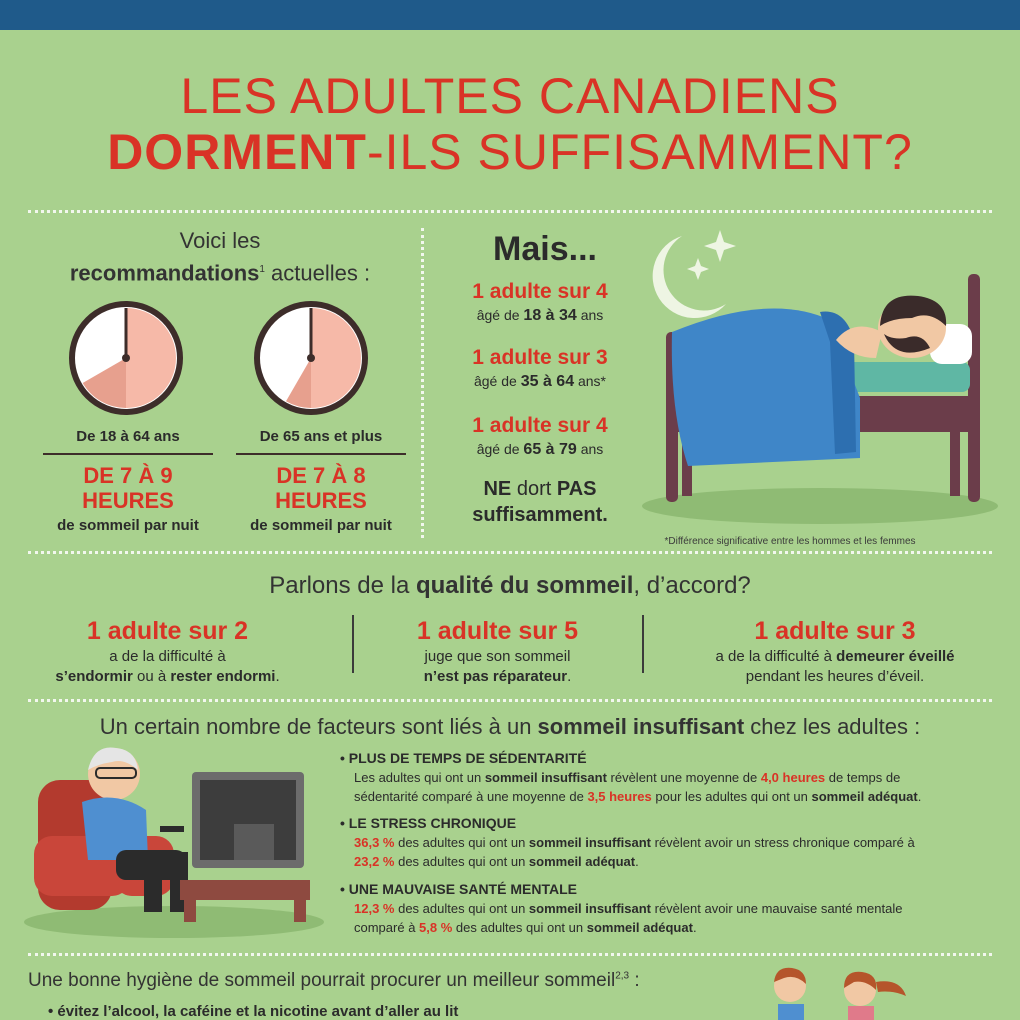 The width and height of the screenshot is (1020, 1020). What do you see at coordinates (540, 502) in the screenshot?
I see `stat-conclusion: NE dort PAS suffisamment.` at bounding box center [540, 502].